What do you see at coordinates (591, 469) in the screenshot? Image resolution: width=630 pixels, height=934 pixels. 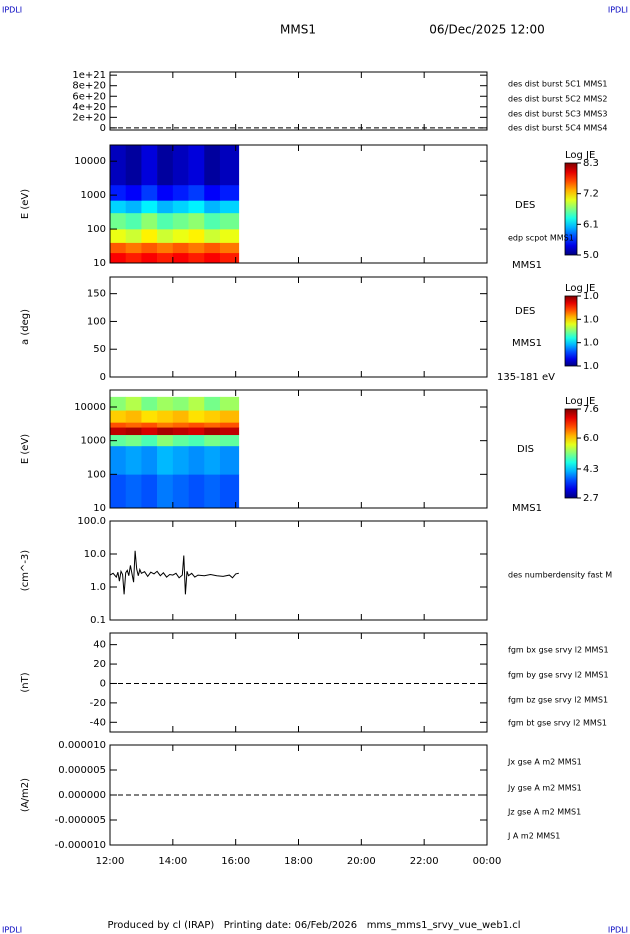 I see `colorbar-tick-label: 4.3` at bounding box center [591, 469].